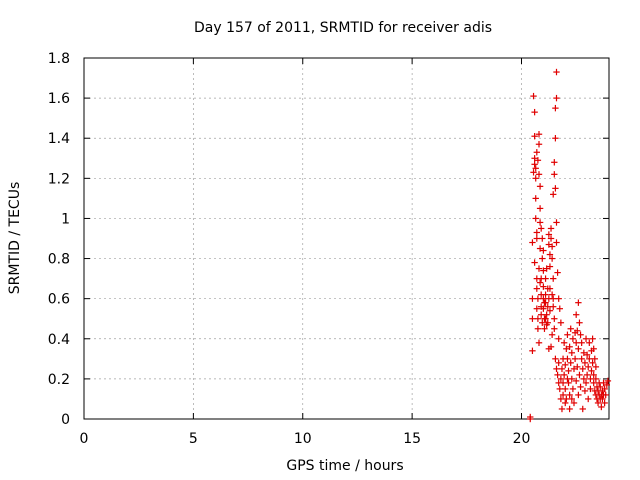  I want to click on y-tick-label: 0.8, so click(59, 260).